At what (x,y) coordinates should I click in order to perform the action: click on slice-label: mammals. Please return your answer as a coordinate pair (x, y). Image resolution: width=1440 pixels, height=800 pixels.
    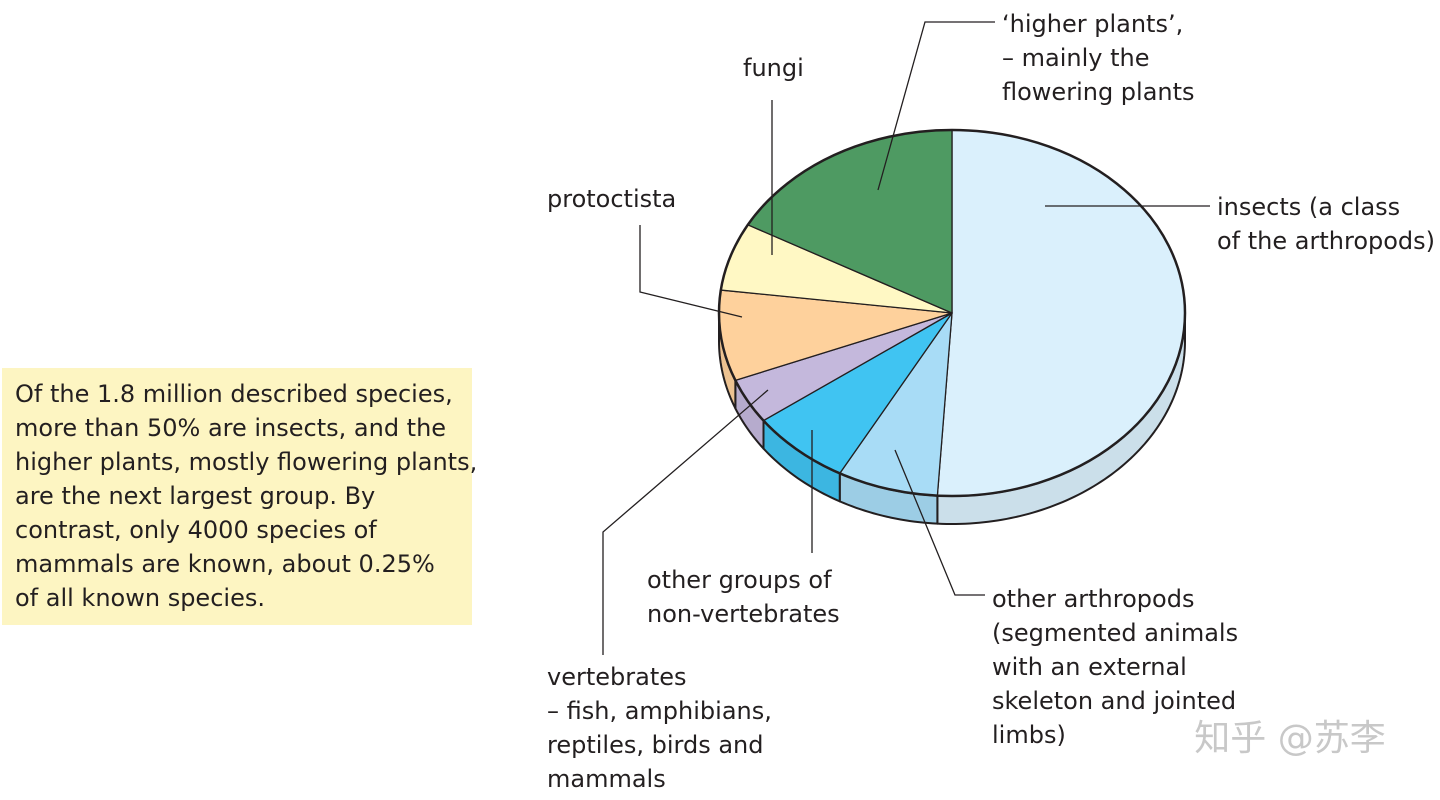
    Looking at the image, I should click on (606, 779).